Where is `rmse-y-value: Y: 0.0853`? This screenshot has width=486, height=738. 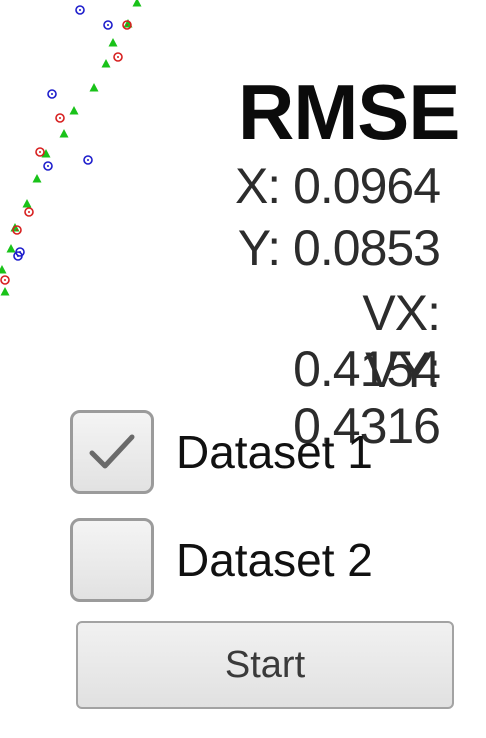 rmse-y-value: Y: 0.0853 is located at coordinates (339, 248).